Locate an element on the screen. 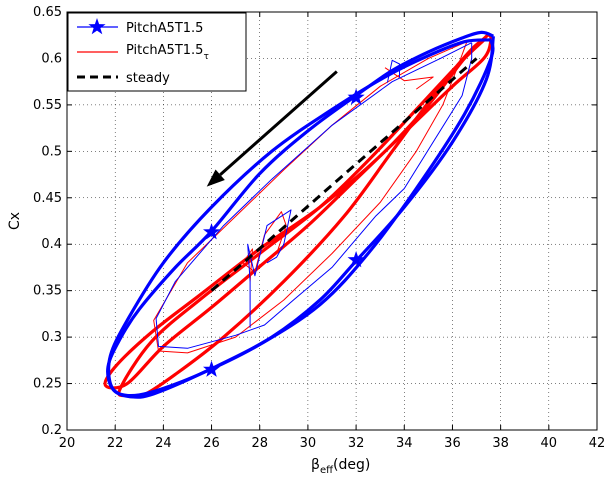 The image size is (605, 477). arrow-shaft is located at coordinates (278, 123).